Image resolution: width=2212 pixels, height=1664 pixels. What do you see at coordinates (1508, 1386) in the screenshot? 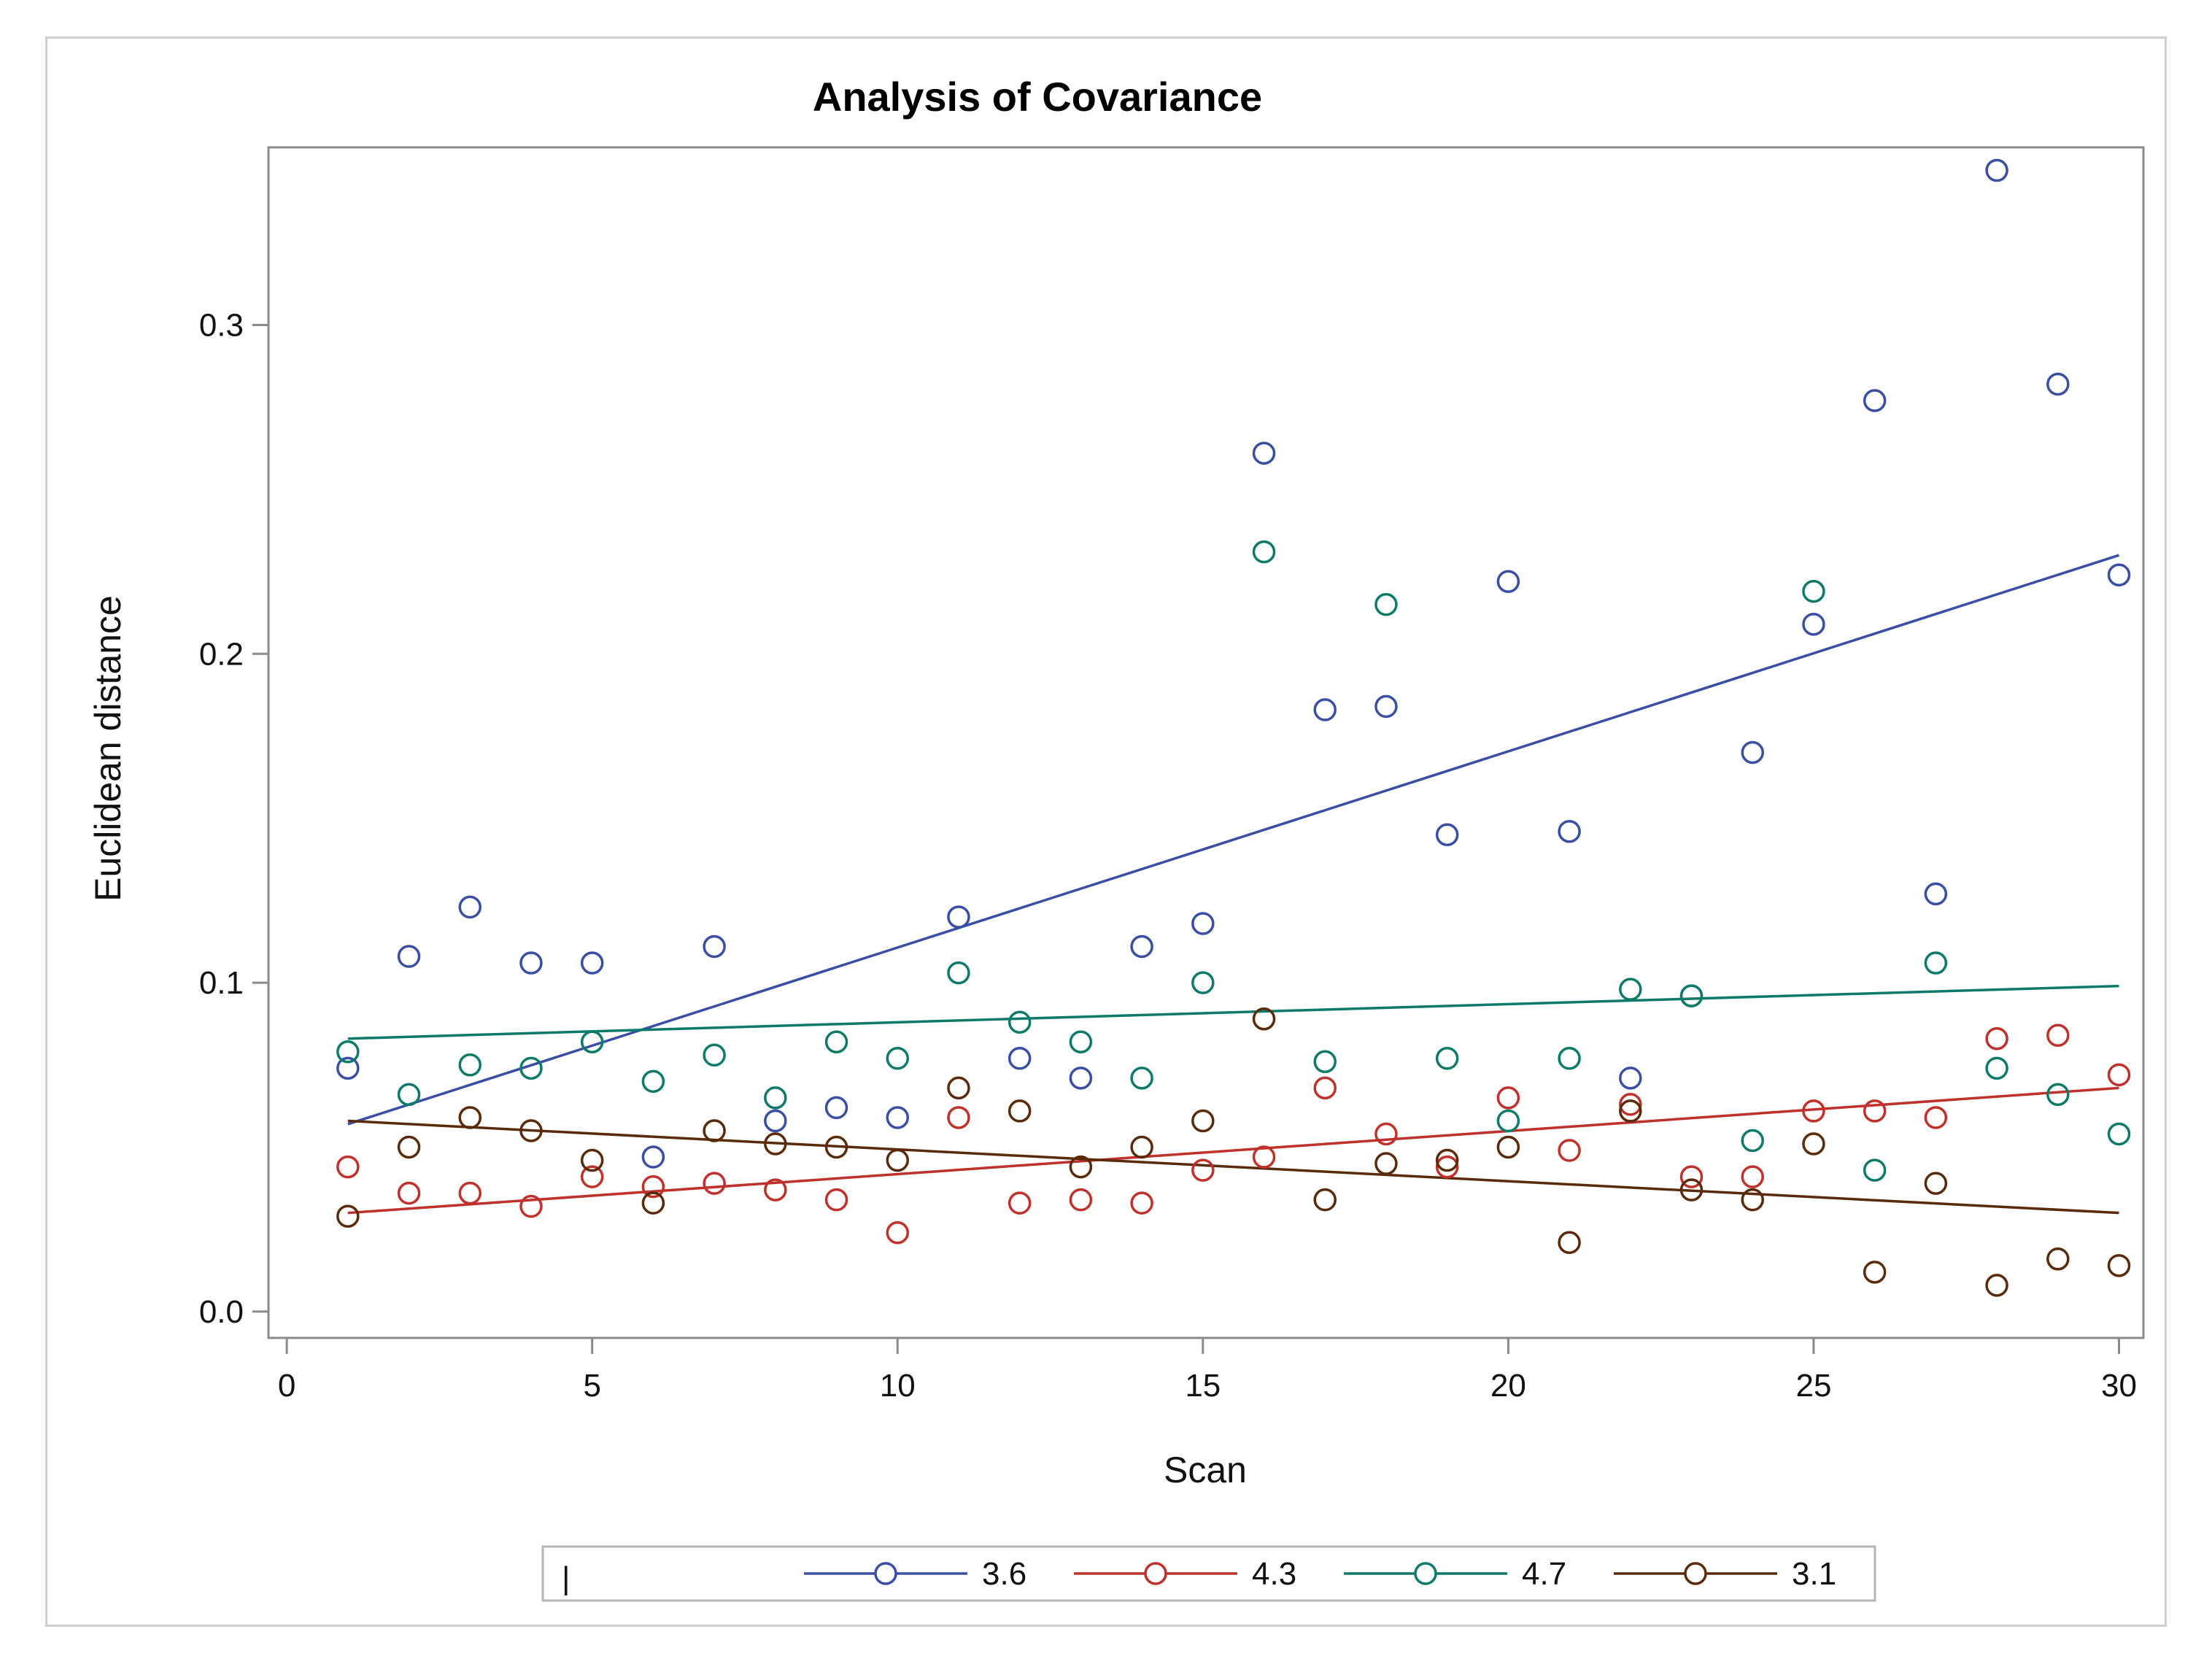
I see `x-tick-label: 20` at bounding box center [1508, 1386].